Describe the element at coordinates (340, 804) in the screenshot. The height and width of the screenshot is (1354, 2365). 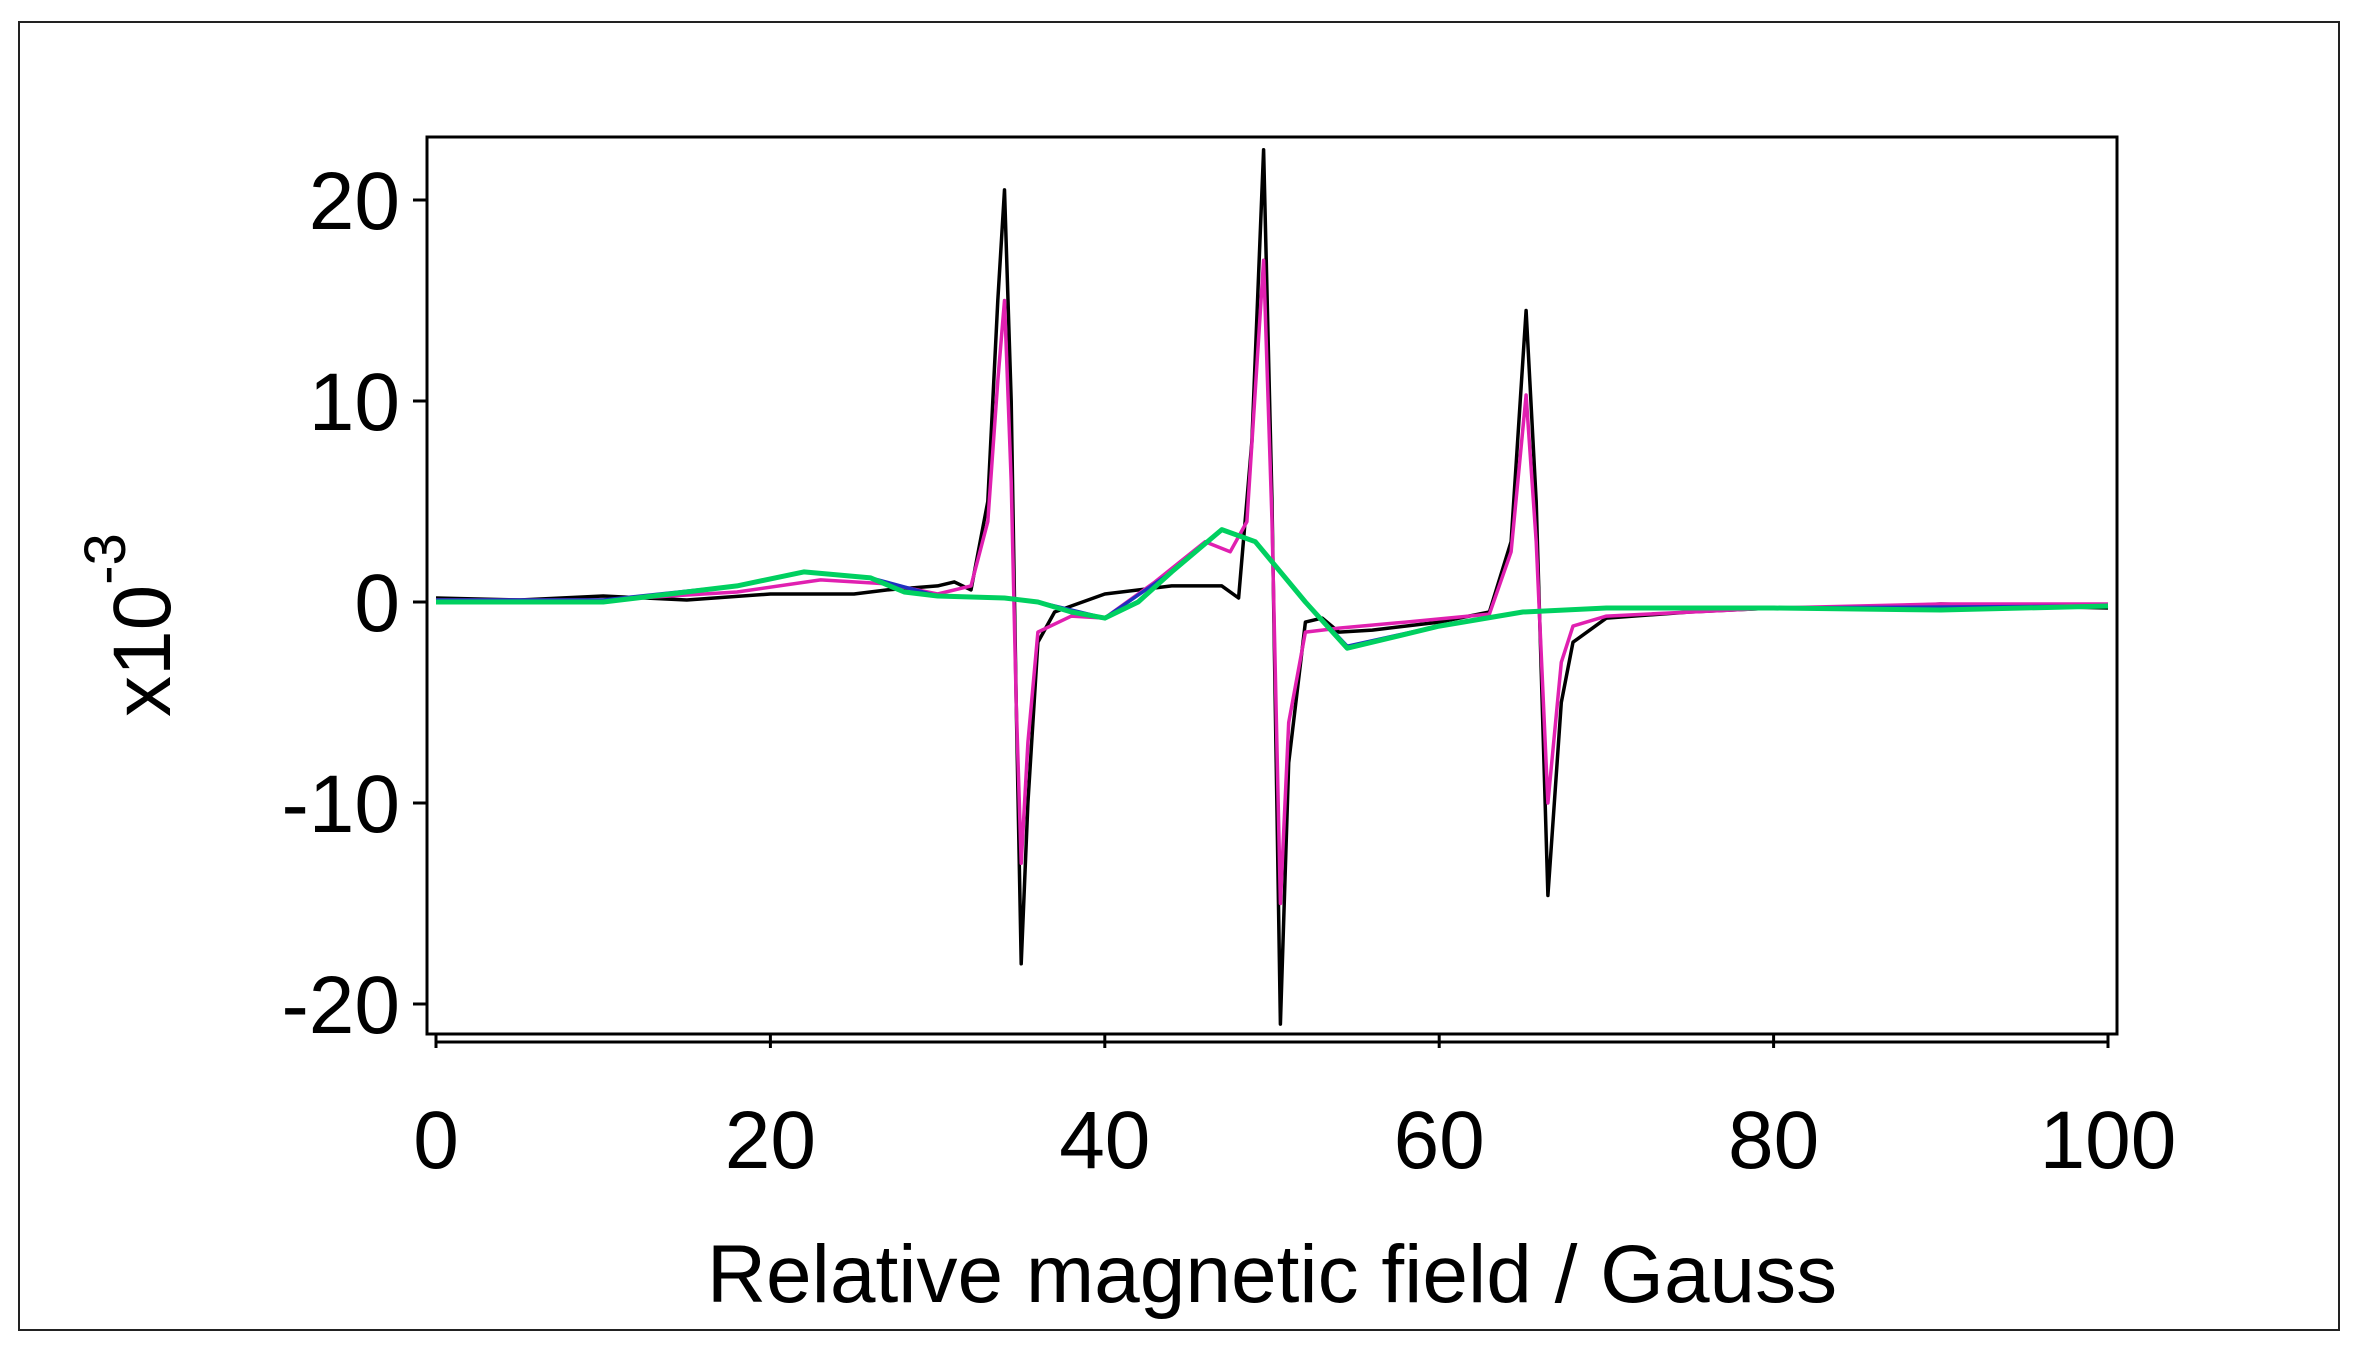
I see `y-tick-label: -10` at that location.